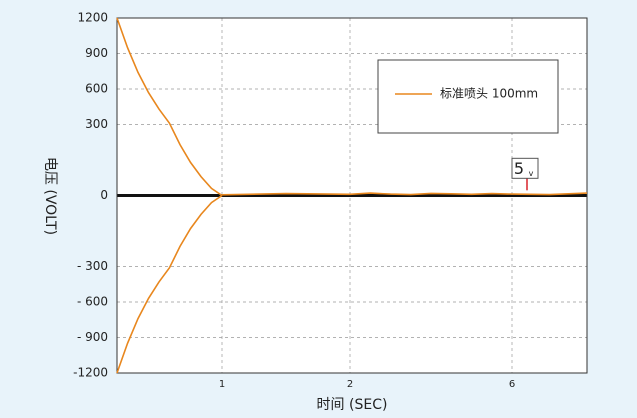 This screenshot has width=637, height=418. What do you see at coordinates (512, 384) in the screenshot?
I see `x-tick-label: 6` at bounding box center [512, 384].